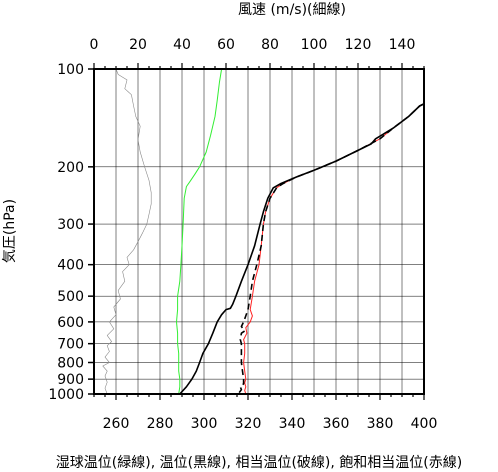 This screenshot has height=472, width=498. I want to click on bottom-axis-label: 湿球温位(緑線), 温位(黒線), 相当温位(破線), 飽和相当温位(赤線), so click(259, 462).